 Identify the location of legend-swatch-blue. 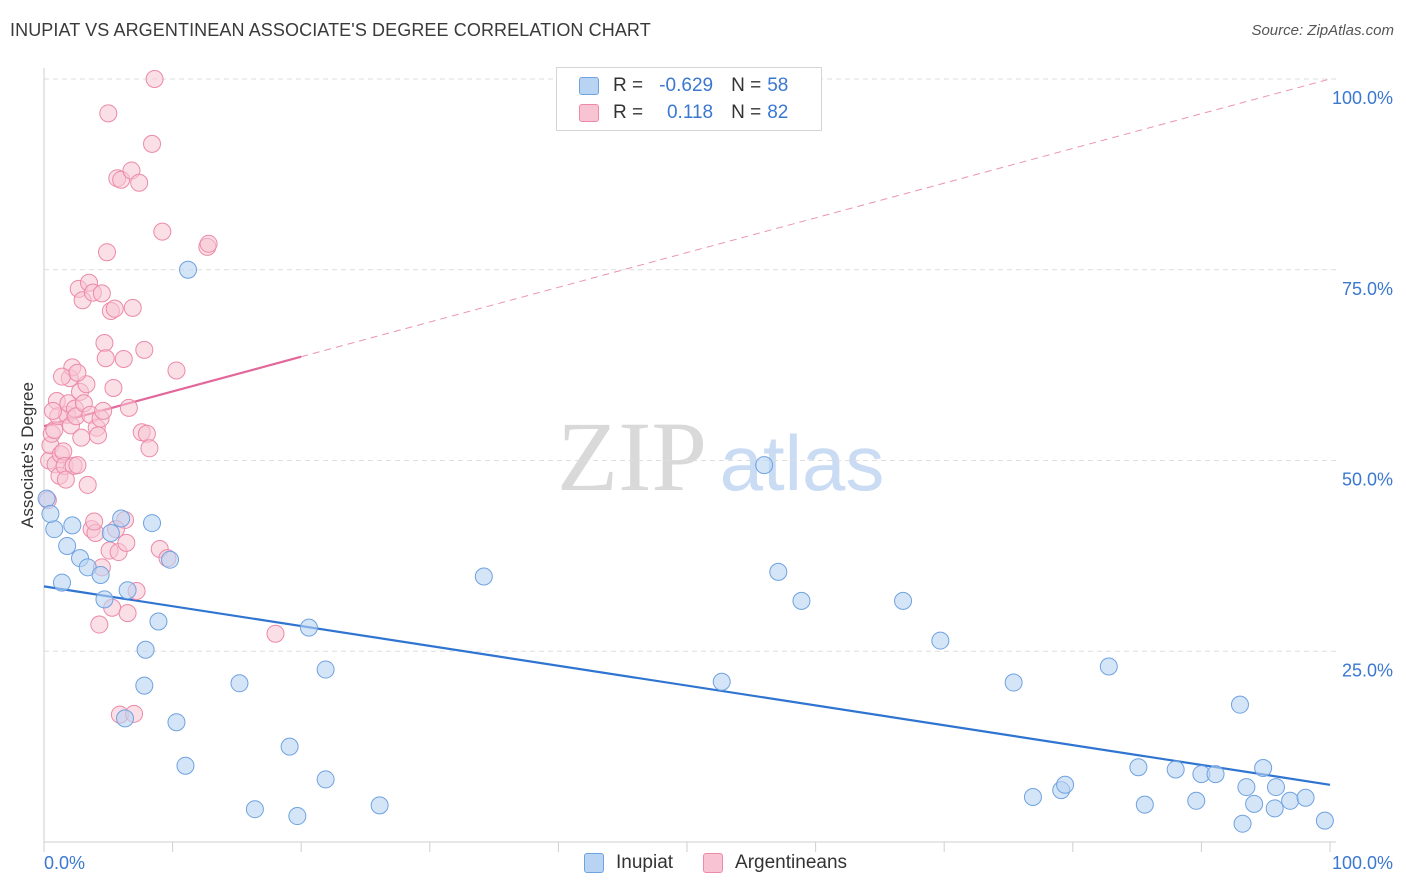
(594, 863).